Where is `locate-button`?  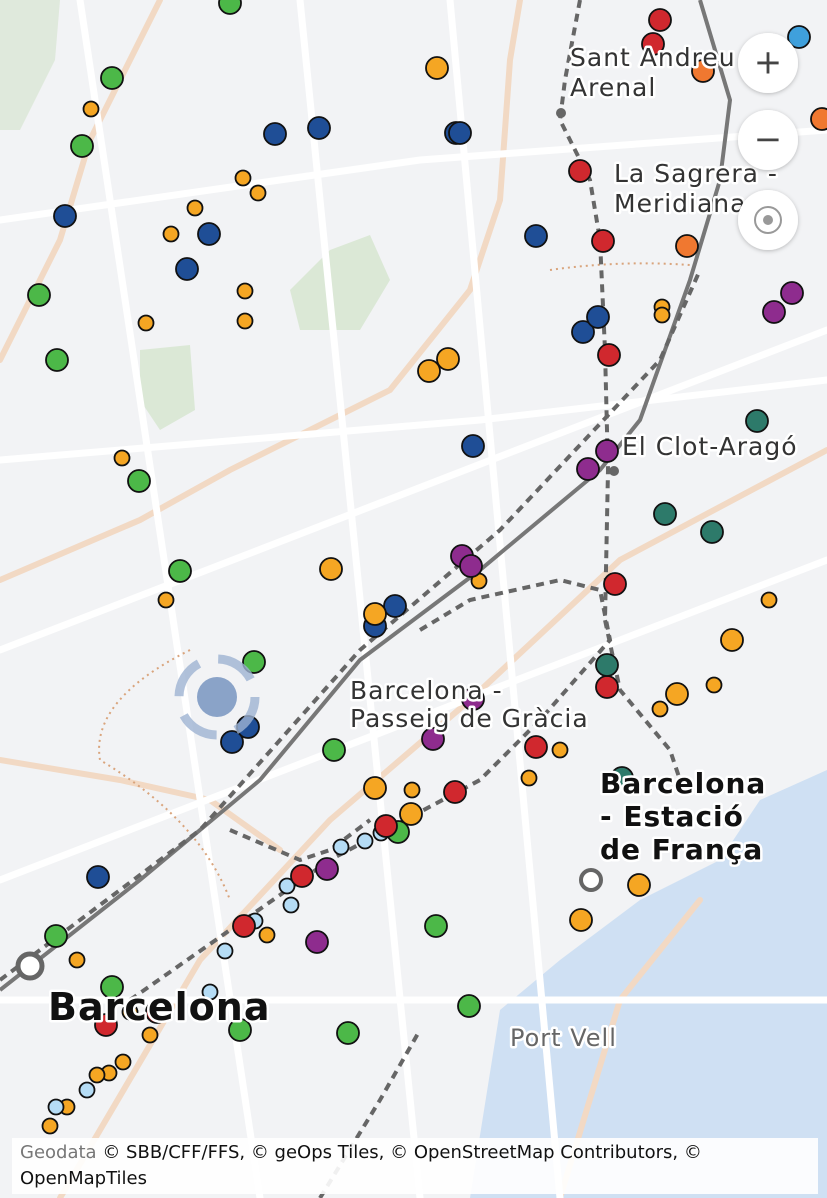
locate-button is located at coordinates (768, 220).